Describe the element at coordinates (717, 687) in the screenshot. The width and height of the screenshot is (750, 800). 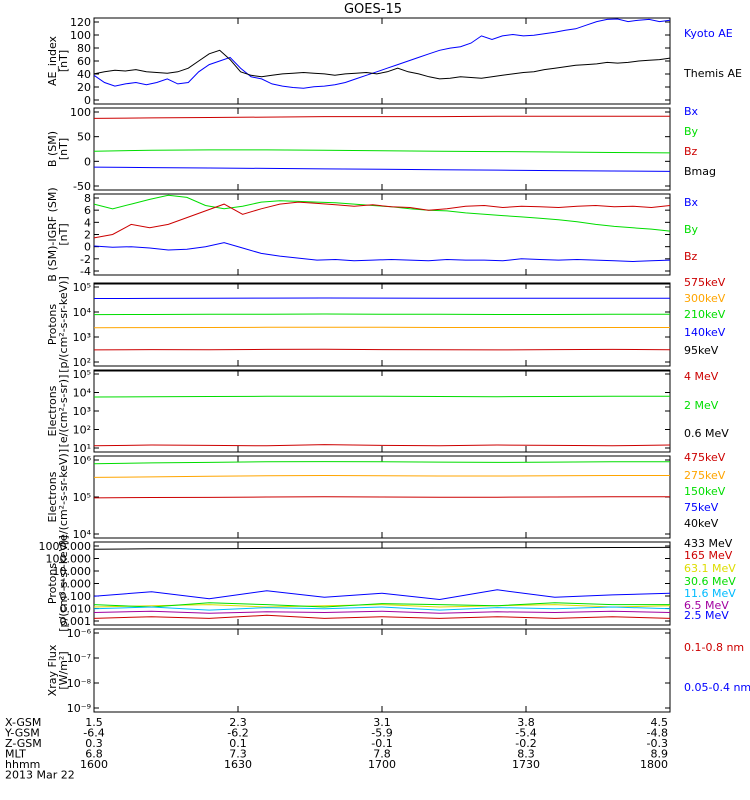
I see `legend-0-05-0-4-nm: 0.05-0.4 nm` at that location.